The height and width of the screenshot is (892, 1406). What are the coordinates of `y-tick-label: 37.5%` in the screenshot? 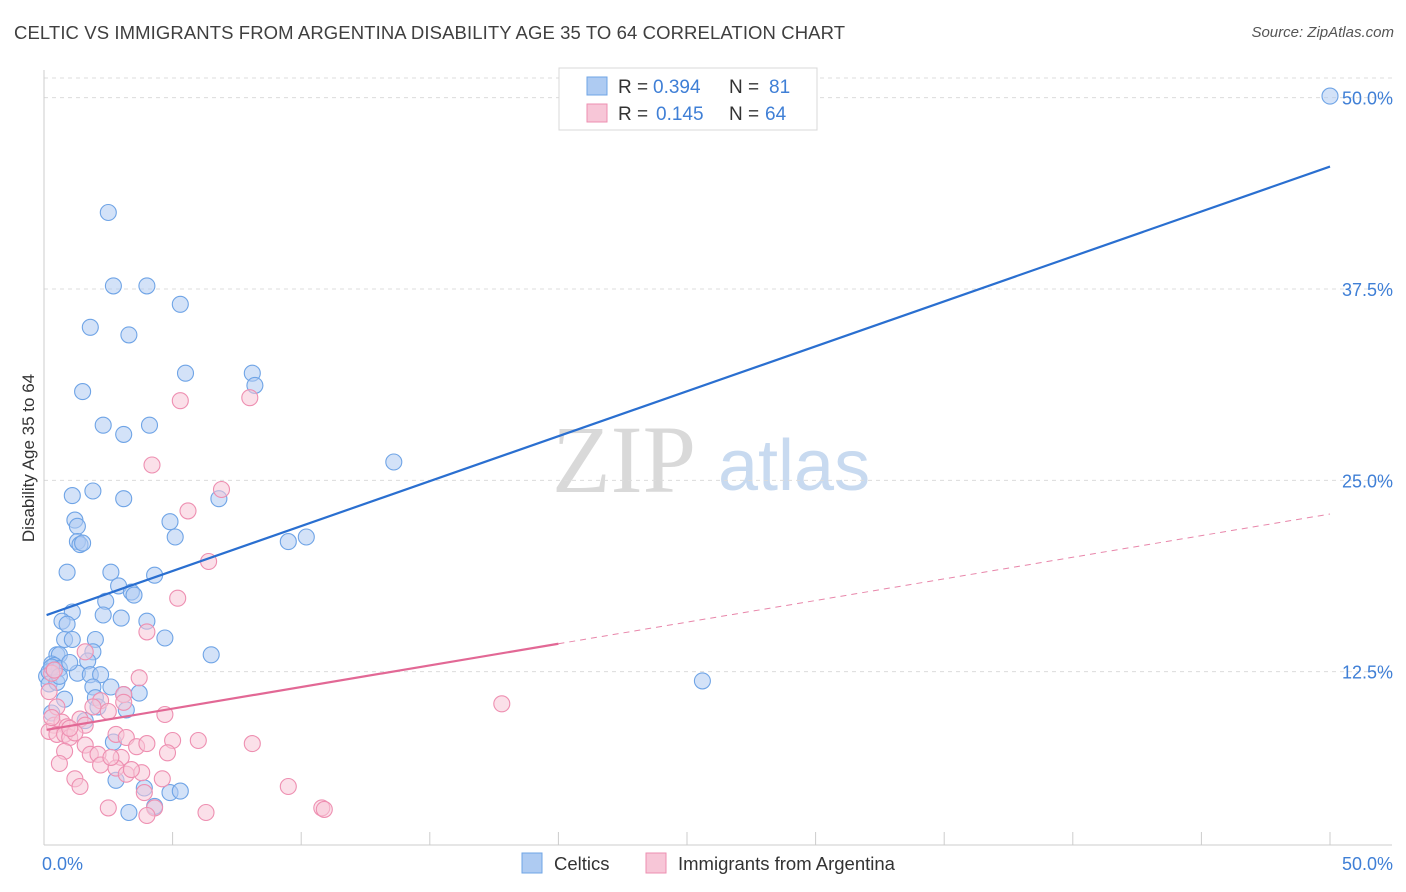 It's located at (1367, 290).